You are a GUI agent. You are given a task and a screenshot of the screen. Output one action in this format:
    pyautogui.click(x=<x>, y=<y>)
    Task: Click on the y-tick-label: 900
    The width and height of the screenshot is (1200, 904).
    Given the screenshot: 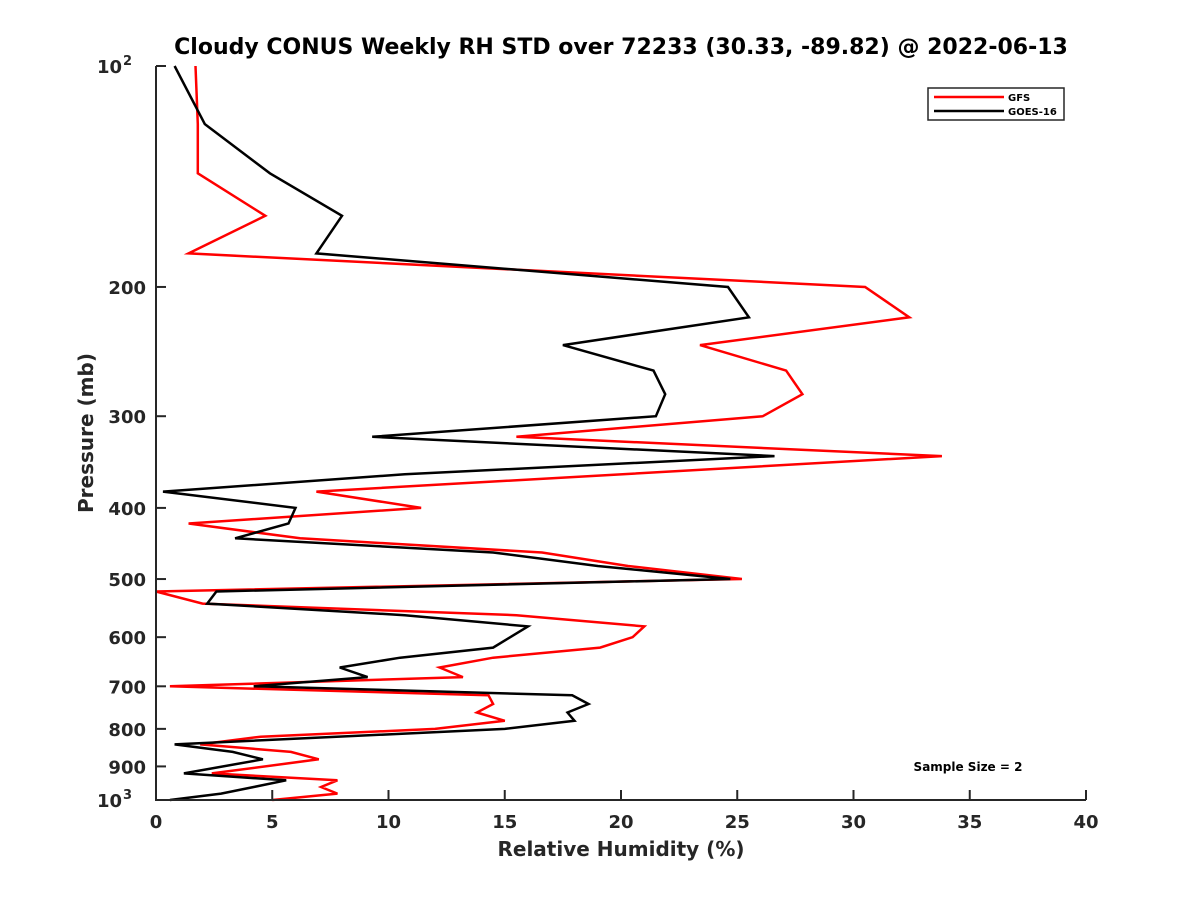 What is the action you would take?
    pyautogui.click(x=127, y=767)
    